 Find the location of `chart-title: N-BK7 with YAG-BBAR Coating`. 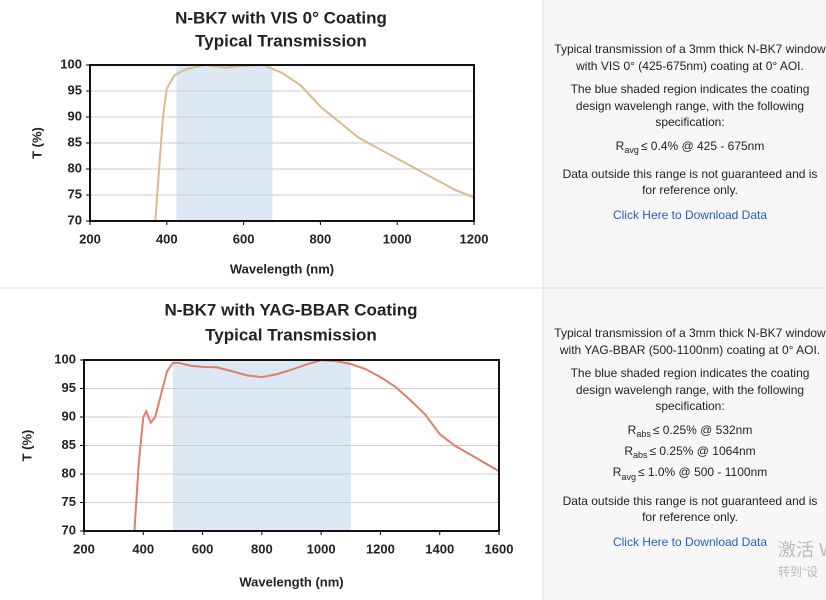

chart-title: N-BK7 with YAG-BBAR Coating is located at coordinates (290, 309).